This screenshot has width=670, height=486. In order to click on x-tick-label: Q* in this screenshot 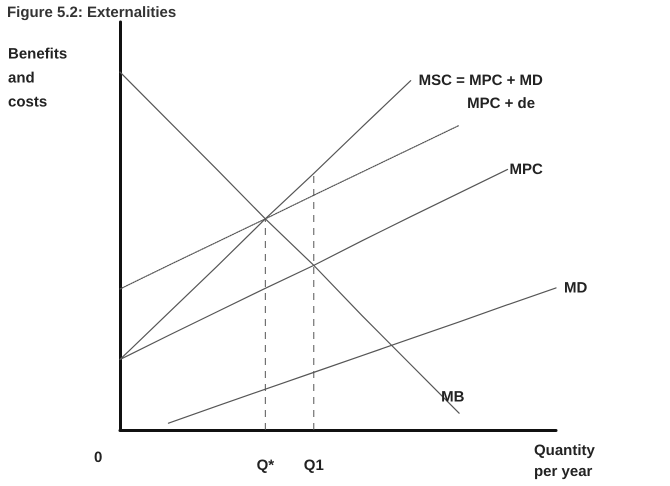, I will do `click(265, 465)`.